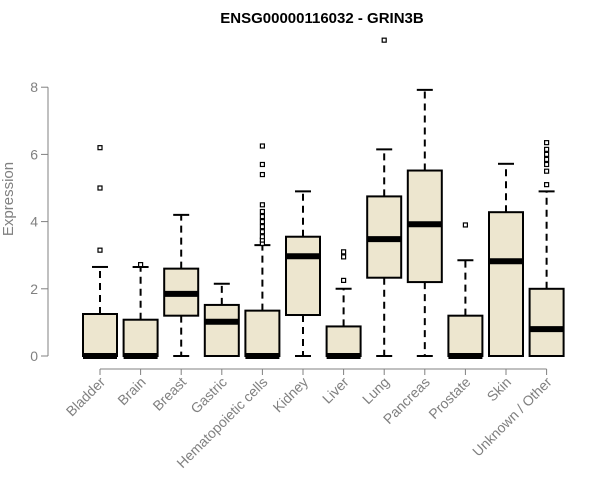 This screenshot has height=500, width=600. I want to click on x-tick-label: Breast, so click(169, 394).